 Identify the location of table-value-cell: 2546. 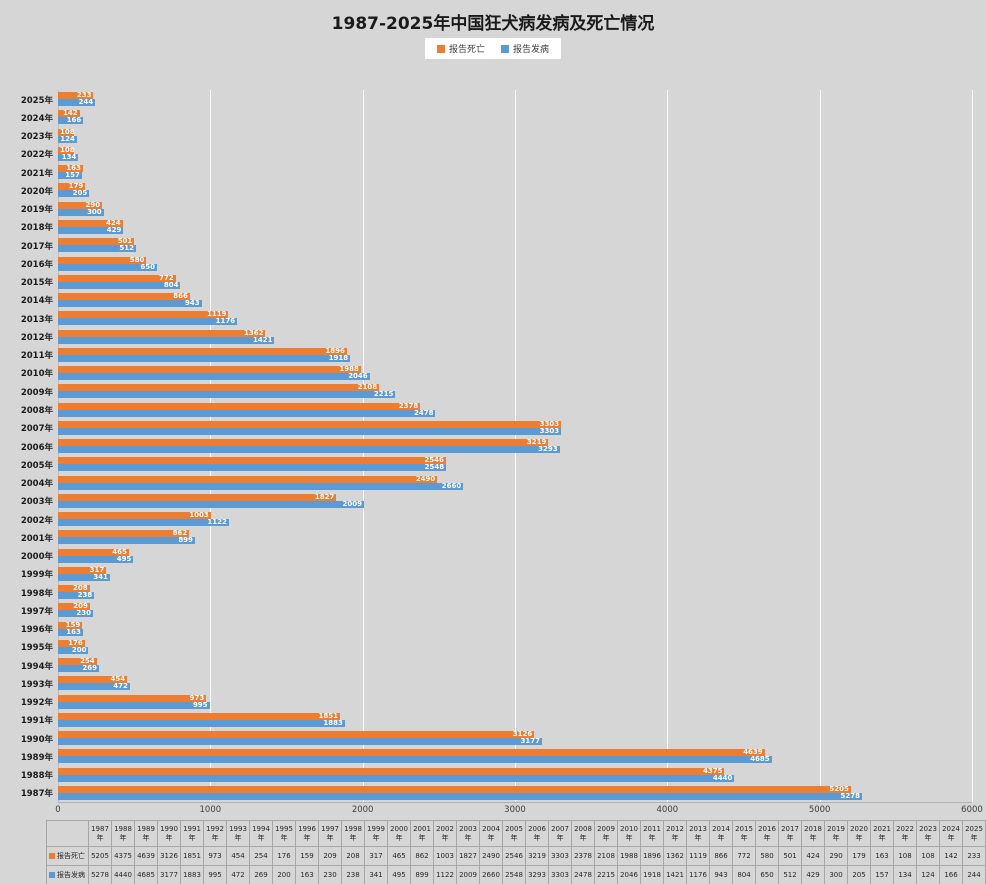
(514, 856).